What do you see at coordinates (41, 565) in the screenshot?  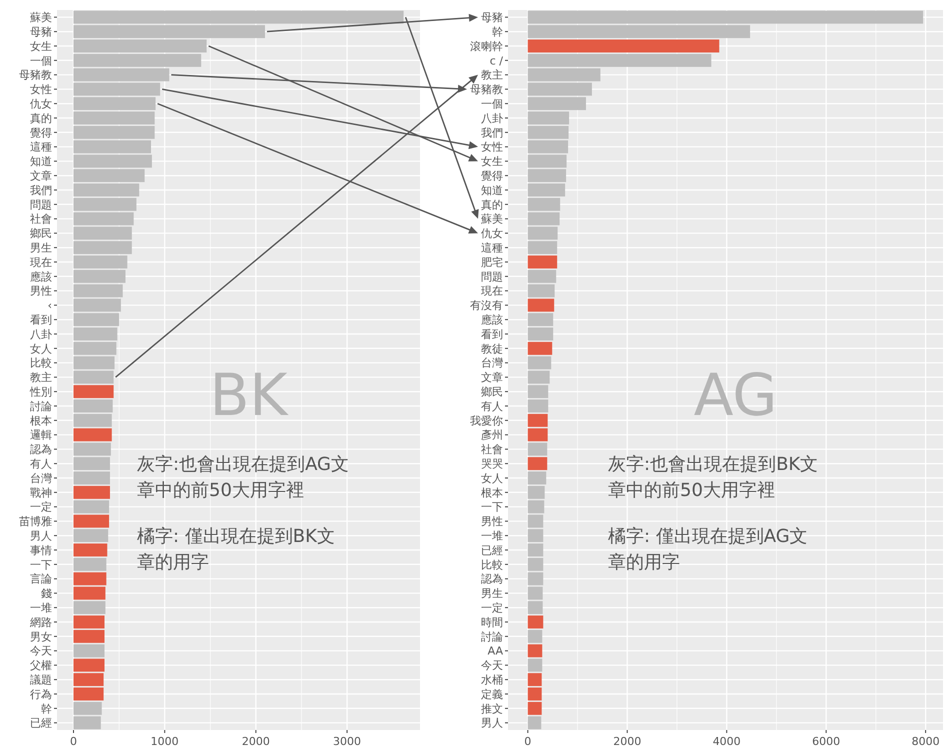 I see `y-tick-label: 一下` at bounding box center [41, 565].